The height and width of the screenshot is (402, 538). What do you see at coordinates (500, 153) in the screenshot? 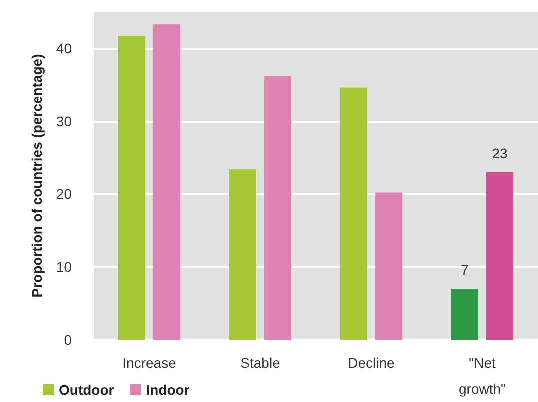
I see `data-label: 23` at bounding box center [500, 153].